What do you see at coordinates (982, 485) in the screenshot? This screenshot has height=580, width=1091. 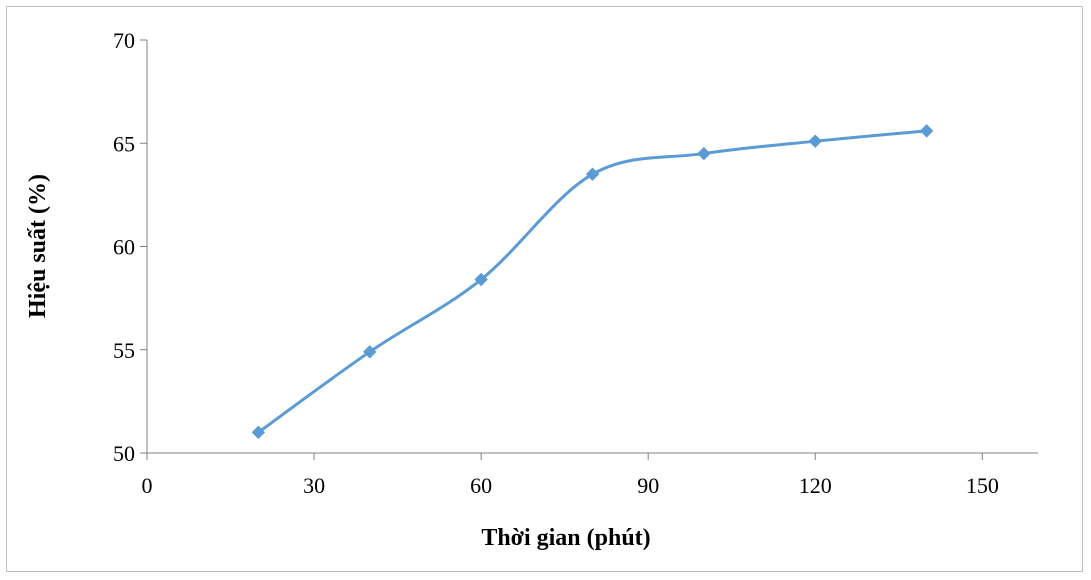 I see `x-tick-label: 150` at bounding box center [982, 485].